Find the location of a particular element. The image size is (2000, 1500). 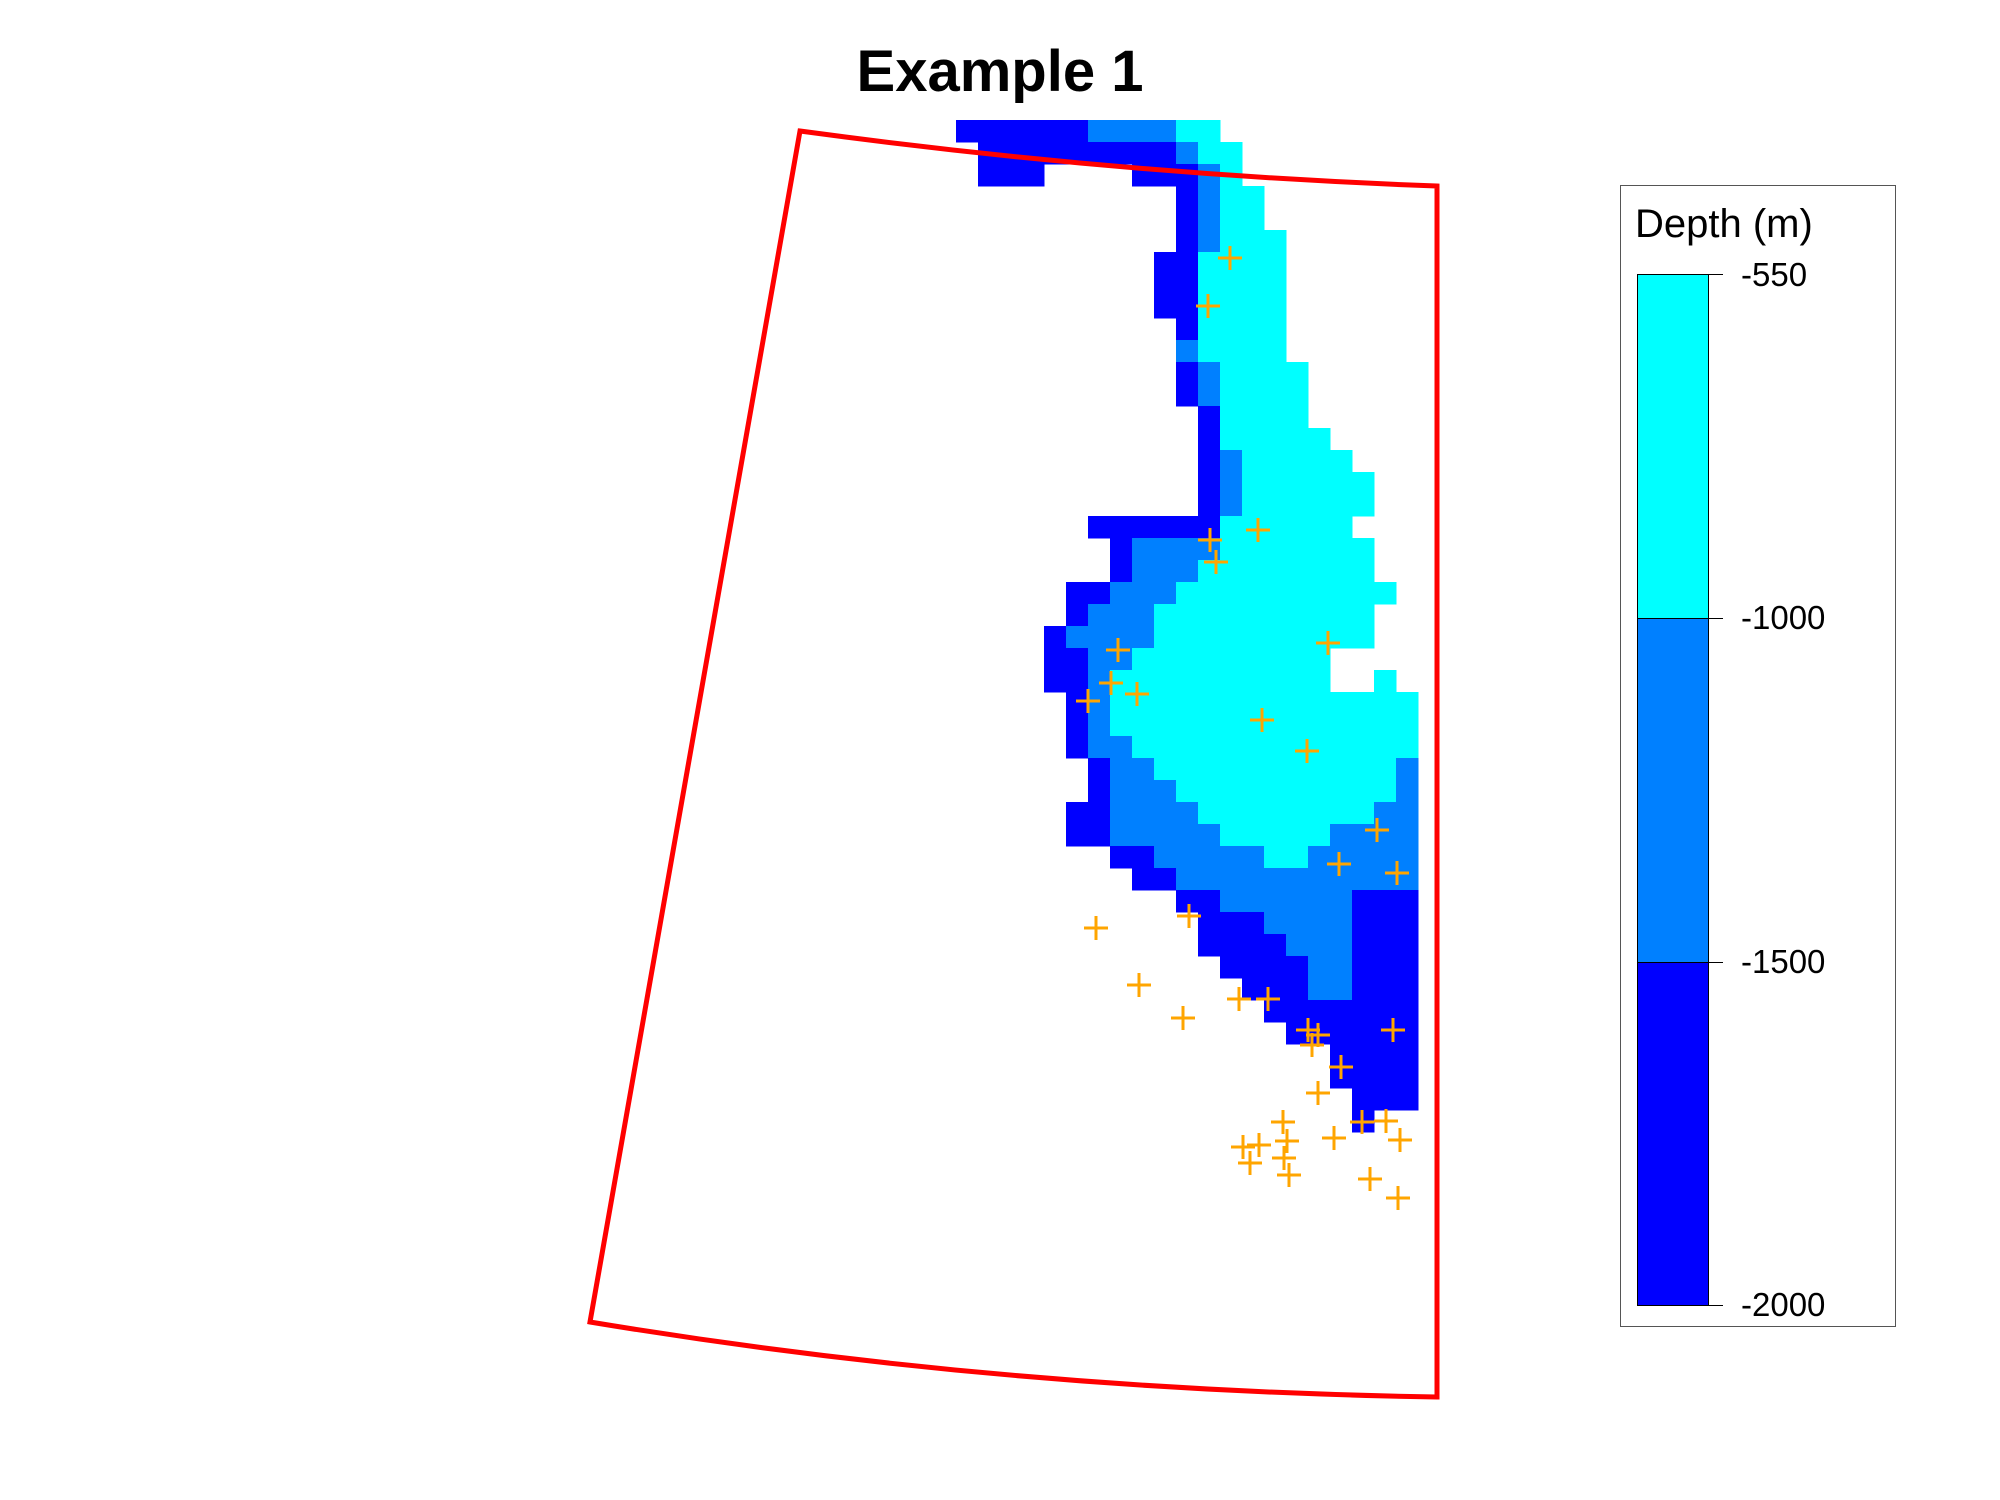

legend-swatch-deep is located at coordinates (1673, 1134).